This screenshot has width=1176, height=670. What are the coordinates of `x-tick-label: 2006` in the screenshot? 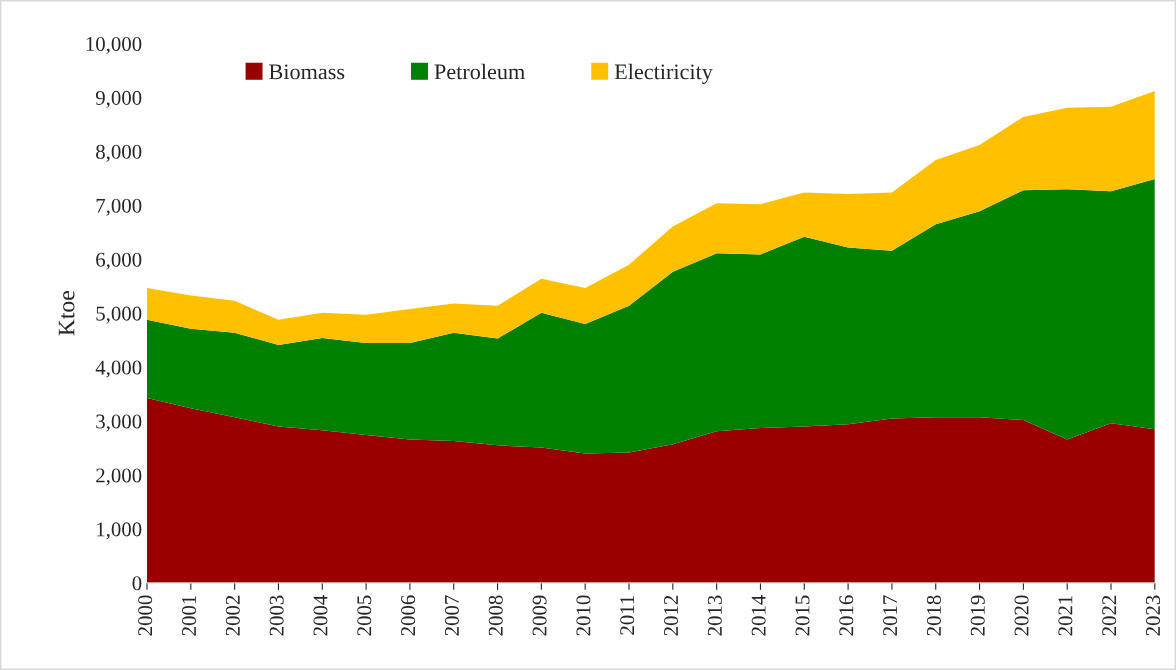 It's located at (408, 615).